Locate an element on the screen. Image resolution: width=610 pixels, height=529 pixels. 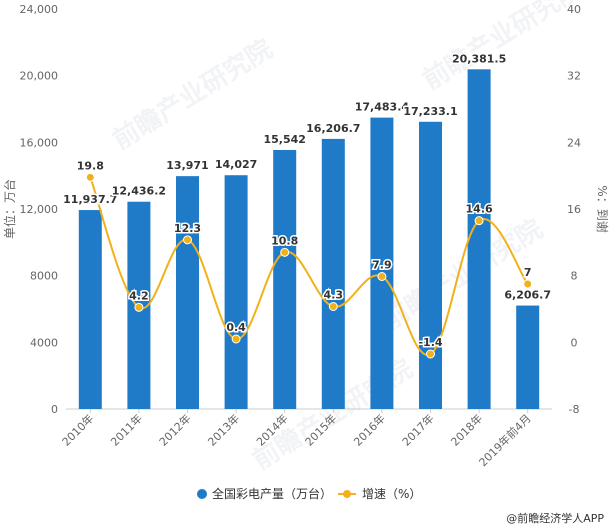
bar-value-label: 16,206.7 is located at coordinates (333, 128).